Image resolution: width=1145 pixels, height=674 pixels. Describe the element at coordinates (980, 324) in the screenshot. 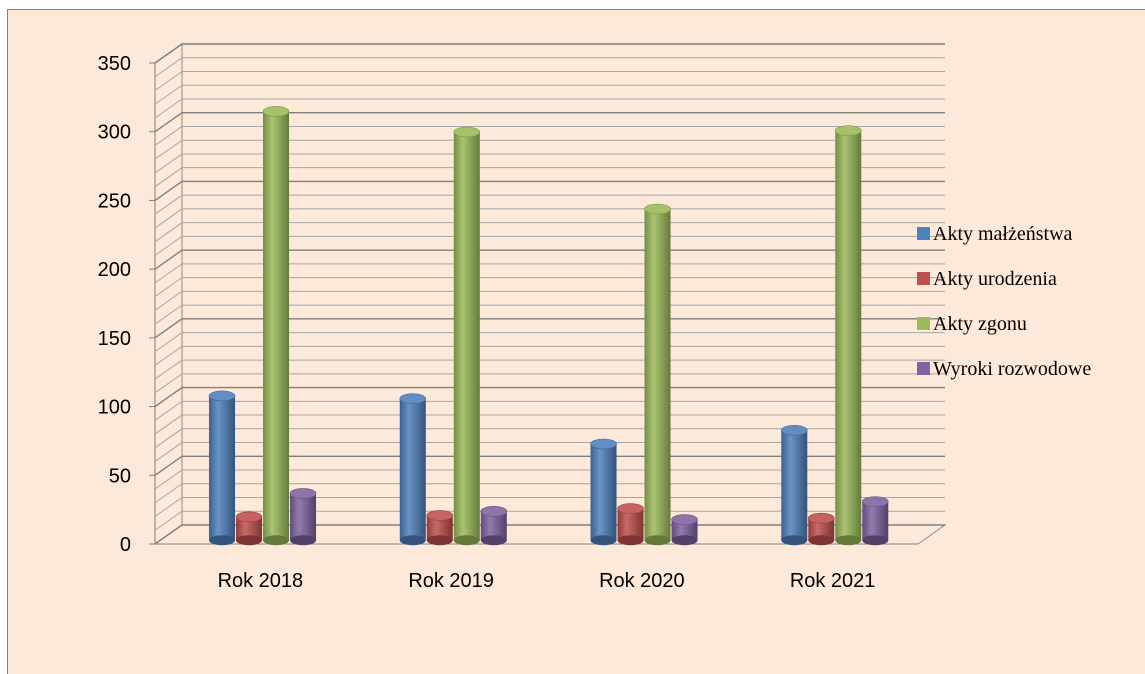

I see `legend-label: Akty zgonu` at that location.